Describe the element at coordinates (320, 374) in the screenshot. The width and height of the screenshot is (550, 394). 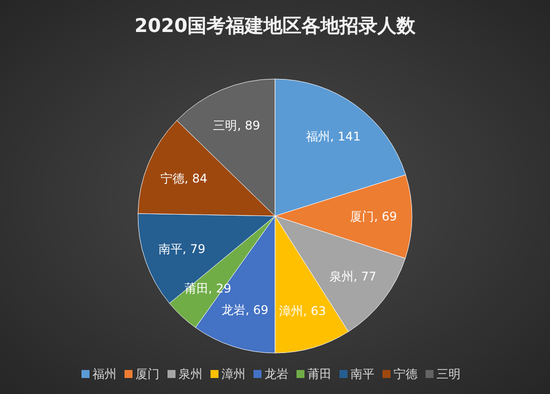
I see `legend-label: 莆田` at that location.